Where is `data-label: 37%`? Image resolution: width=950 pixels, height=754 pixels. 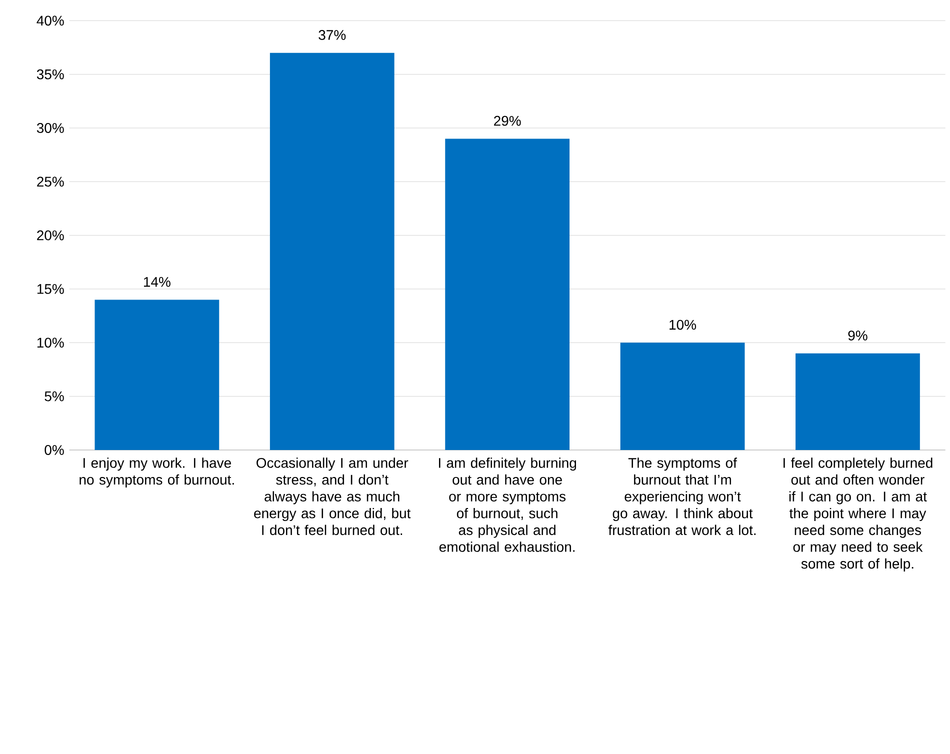 data-label: 37% is located at coordinates (332, 35).